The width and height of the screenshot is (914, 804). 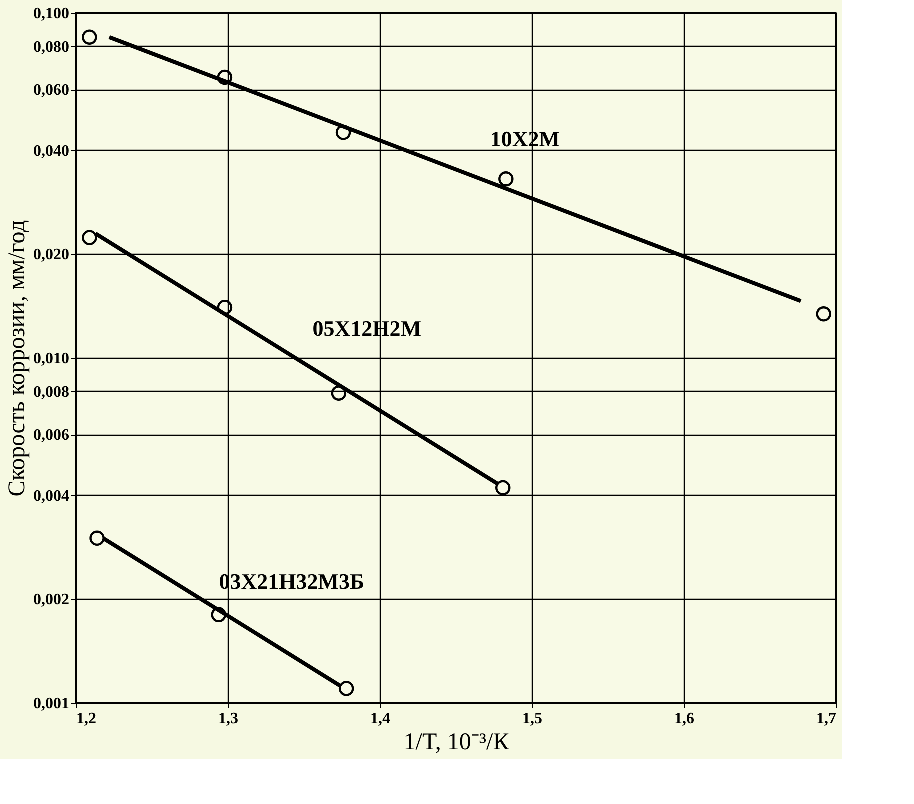 I want to click on y-tick-label: 0,001, so click(x=52, y=704).